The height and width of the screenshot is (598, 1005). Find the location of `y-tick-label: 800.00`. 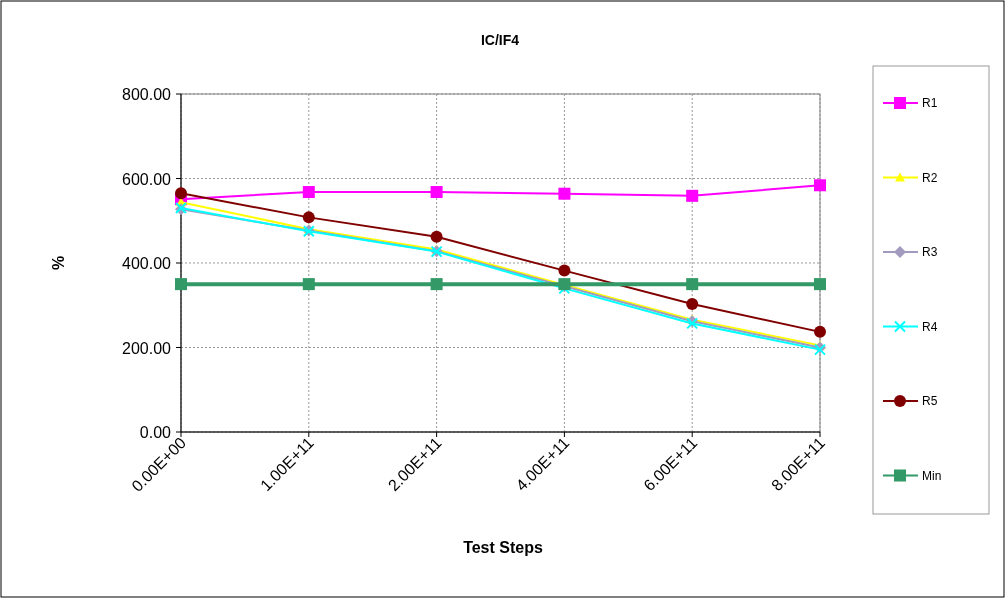

y-tick-label: 800.00 is located at coordinates (147, 94).